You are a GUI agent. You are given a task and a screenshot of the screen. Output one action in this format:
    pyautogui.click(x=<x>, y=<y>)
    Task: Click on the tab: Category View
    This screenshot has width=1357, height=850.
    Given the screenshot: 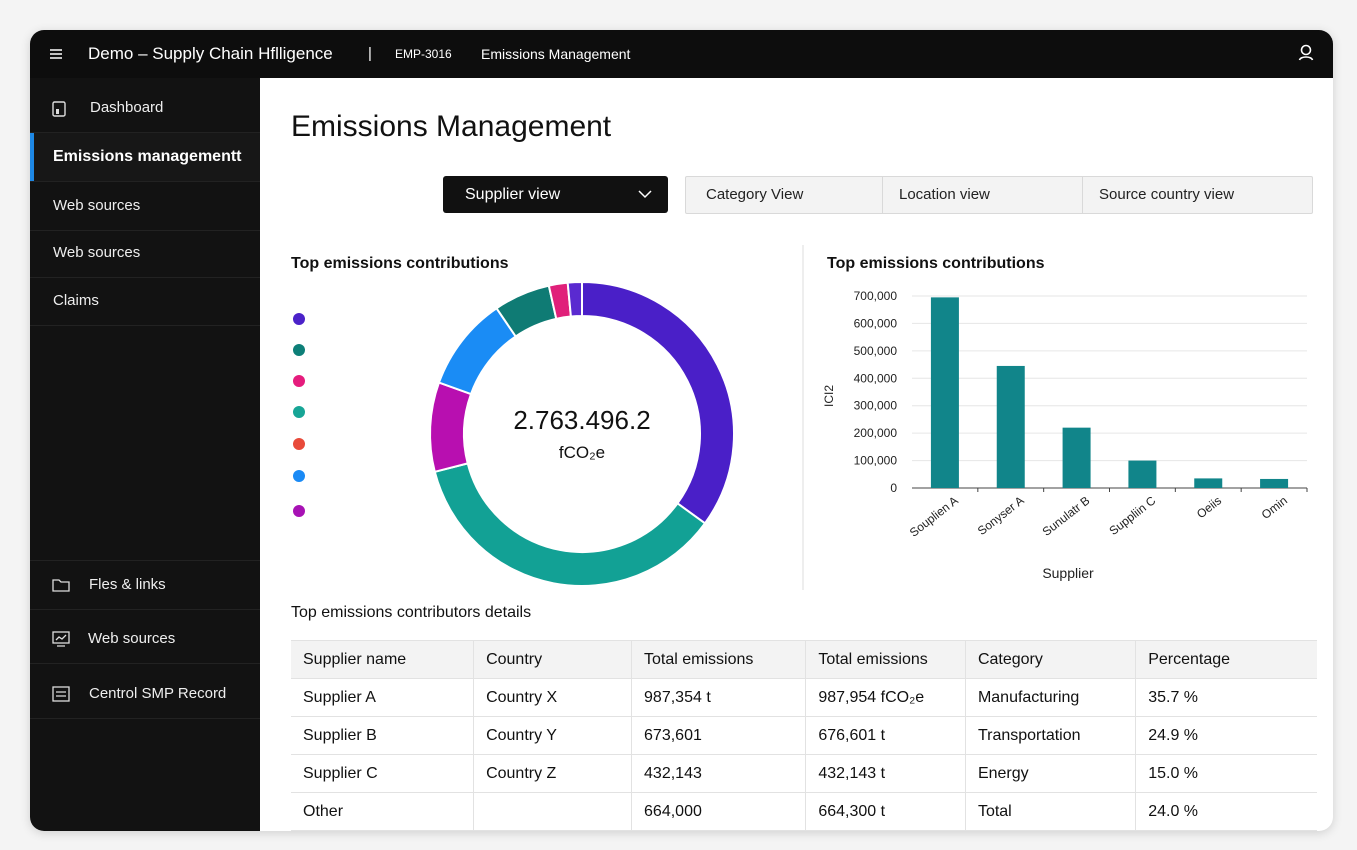 What is the action you would take?
    pyautogui.click(x=784, y=195)
    